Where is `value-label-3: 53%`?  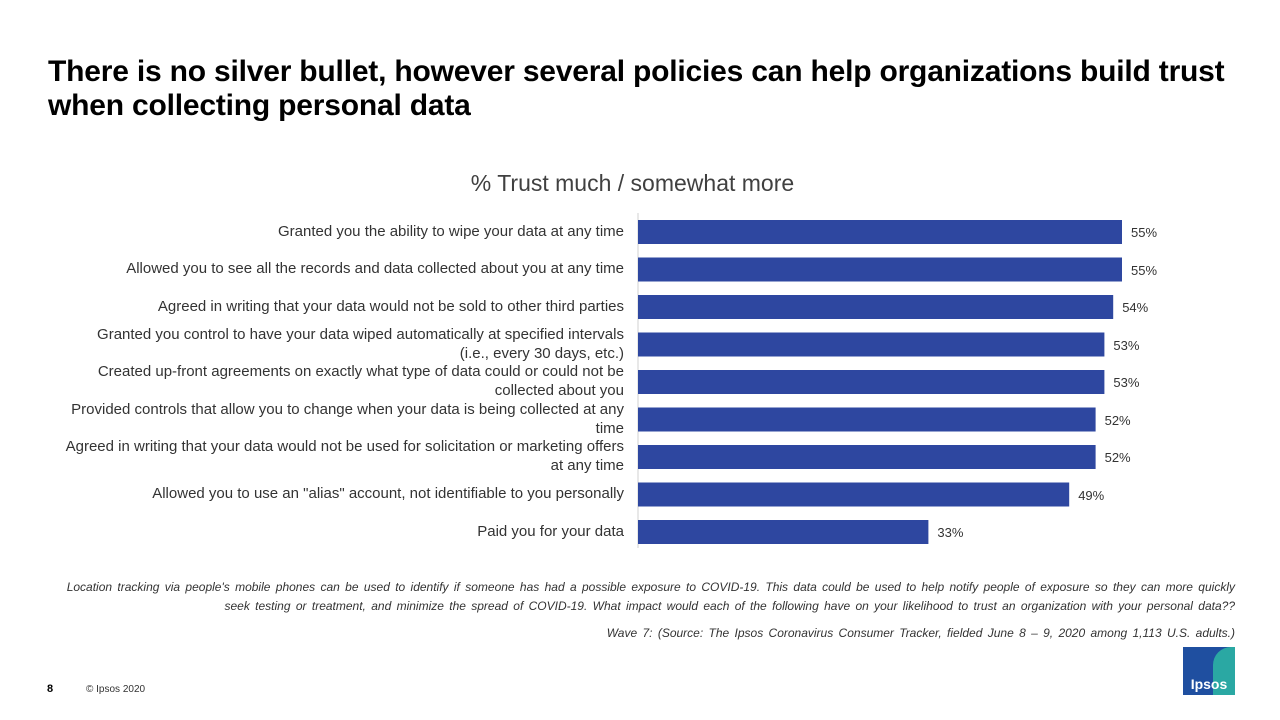
value-label-3: 53% is located at coordinates (1126, 345).